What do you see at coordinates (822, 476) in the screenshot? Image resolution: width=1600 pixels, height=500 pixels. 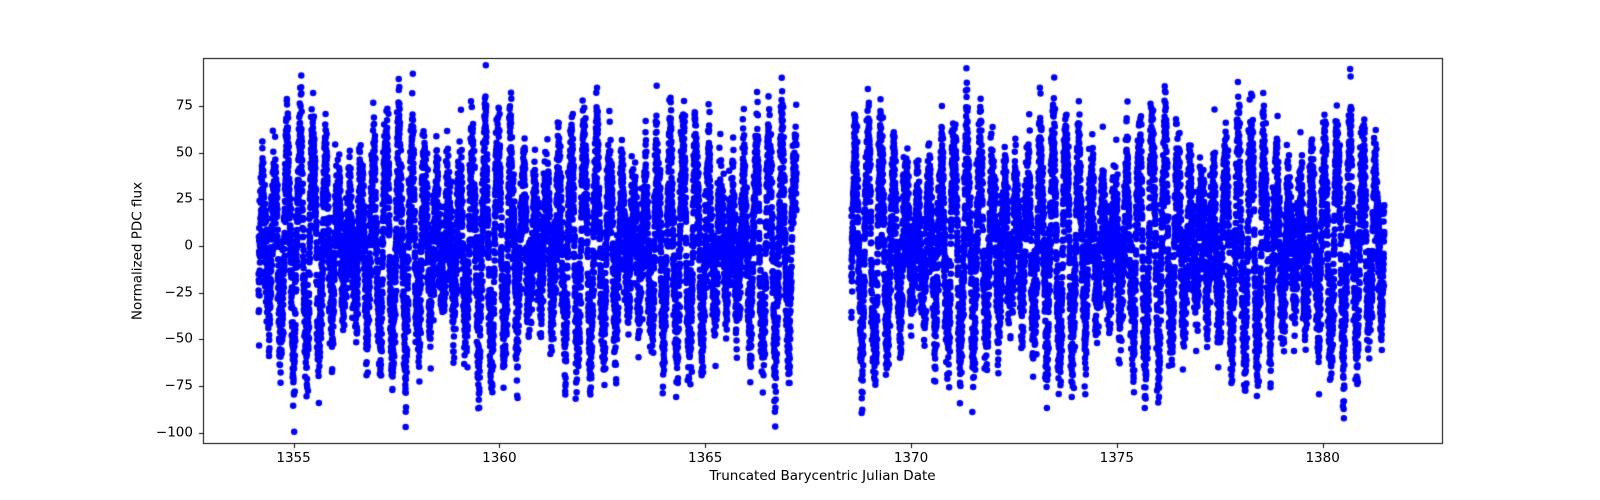 I see `x-axis-label: Truncated Barycentric Julian Date` at bounding box center [822, 476].